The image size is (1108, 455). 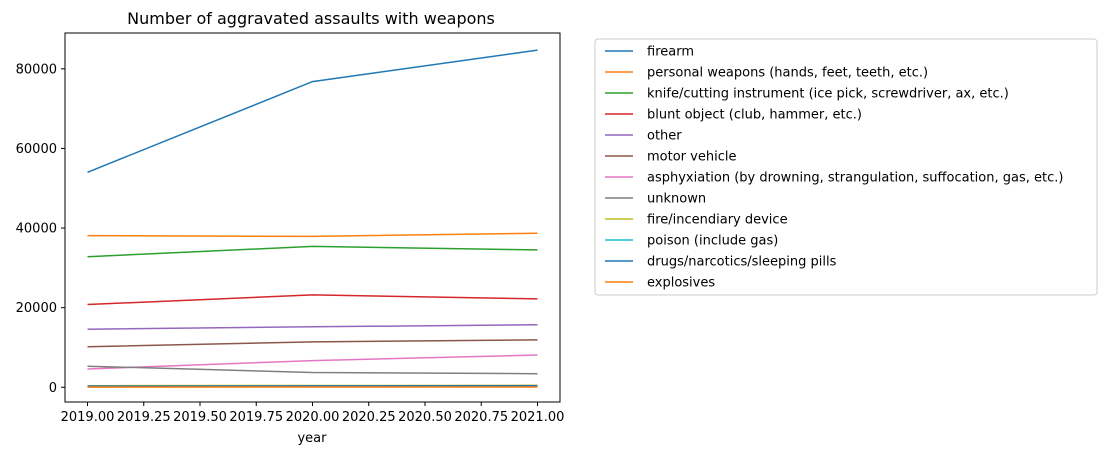 I want to click on legend-label: blunt object (club, hammer, etc.), so click(x=754, y=115).